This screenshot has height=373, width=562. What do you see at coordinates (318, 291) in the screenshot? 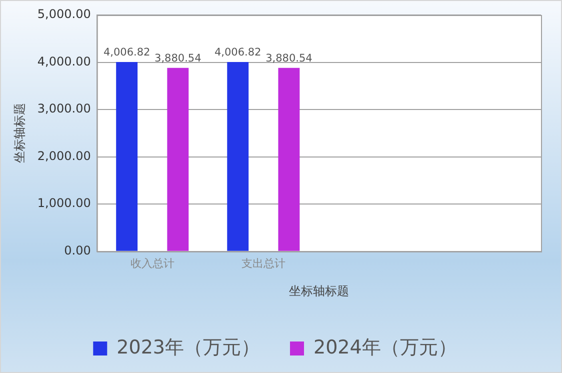
I see `x-axis-title: 坐标轴标题` at bounding box center [318, 291].